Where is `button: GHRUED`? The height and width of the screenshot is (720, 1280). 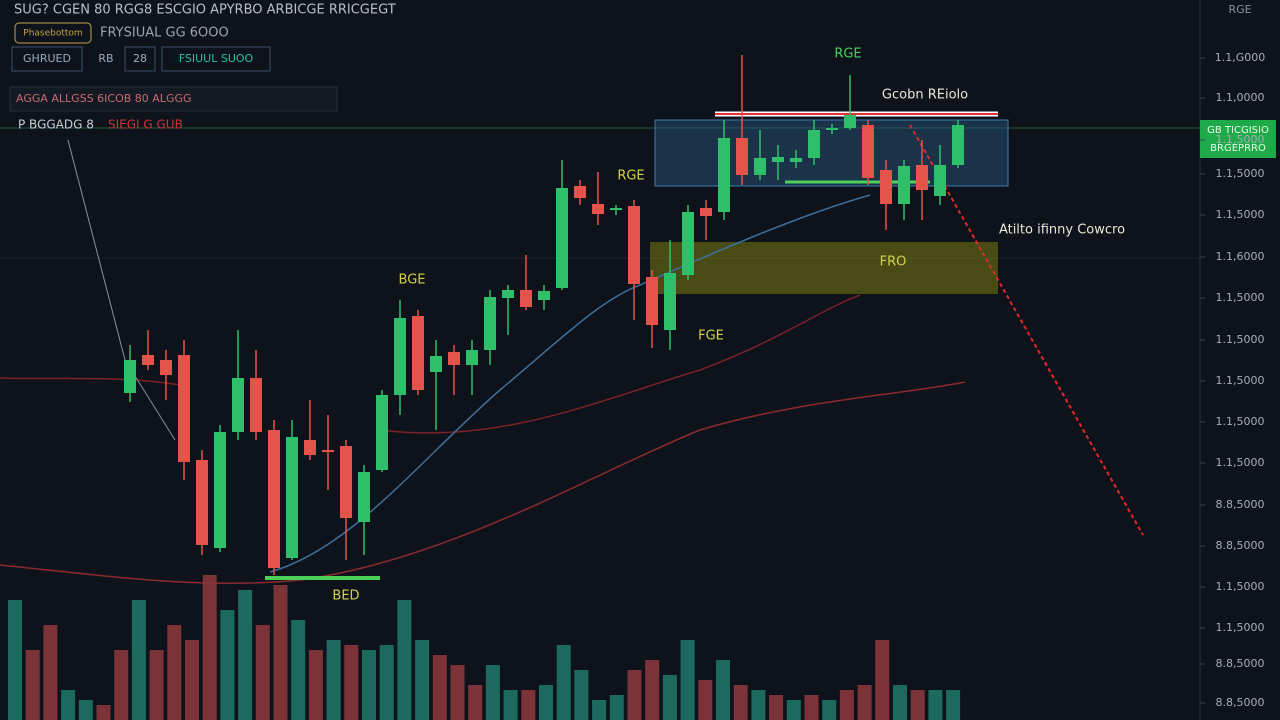 button: GHRUED is located at coordinates (47, 58).